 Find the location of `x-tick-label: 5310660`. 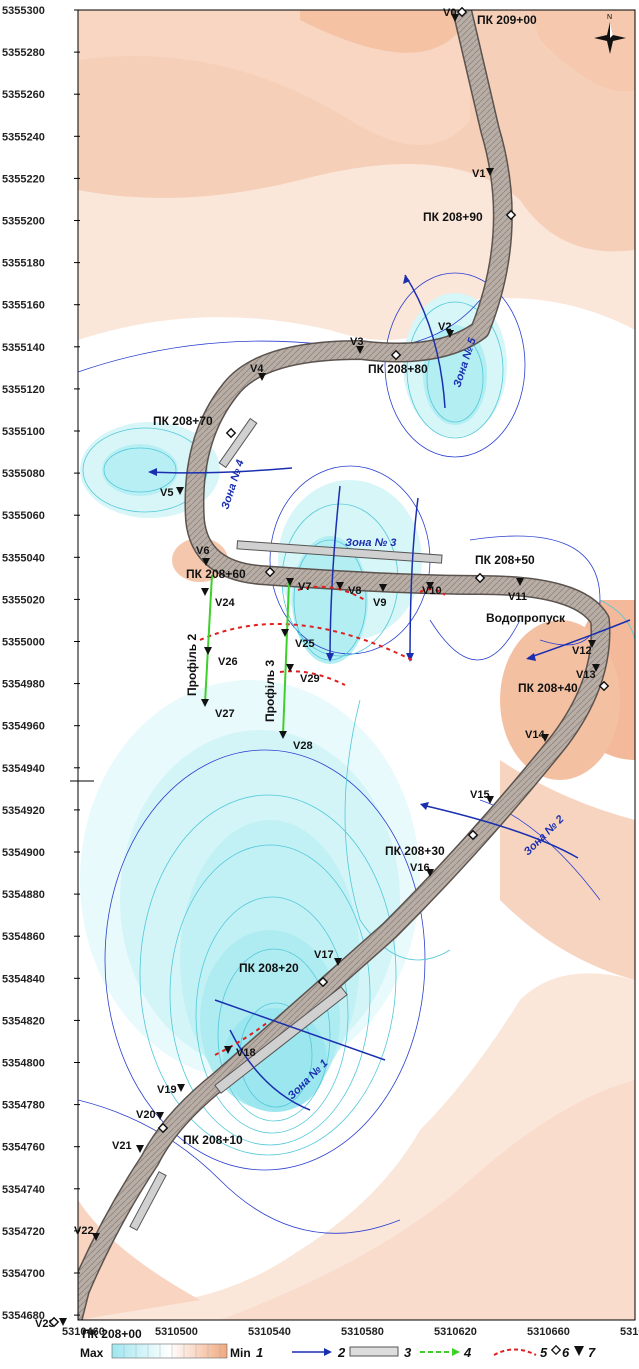

x-tick-label: 5310660 is located at coordinates (548, 1332).